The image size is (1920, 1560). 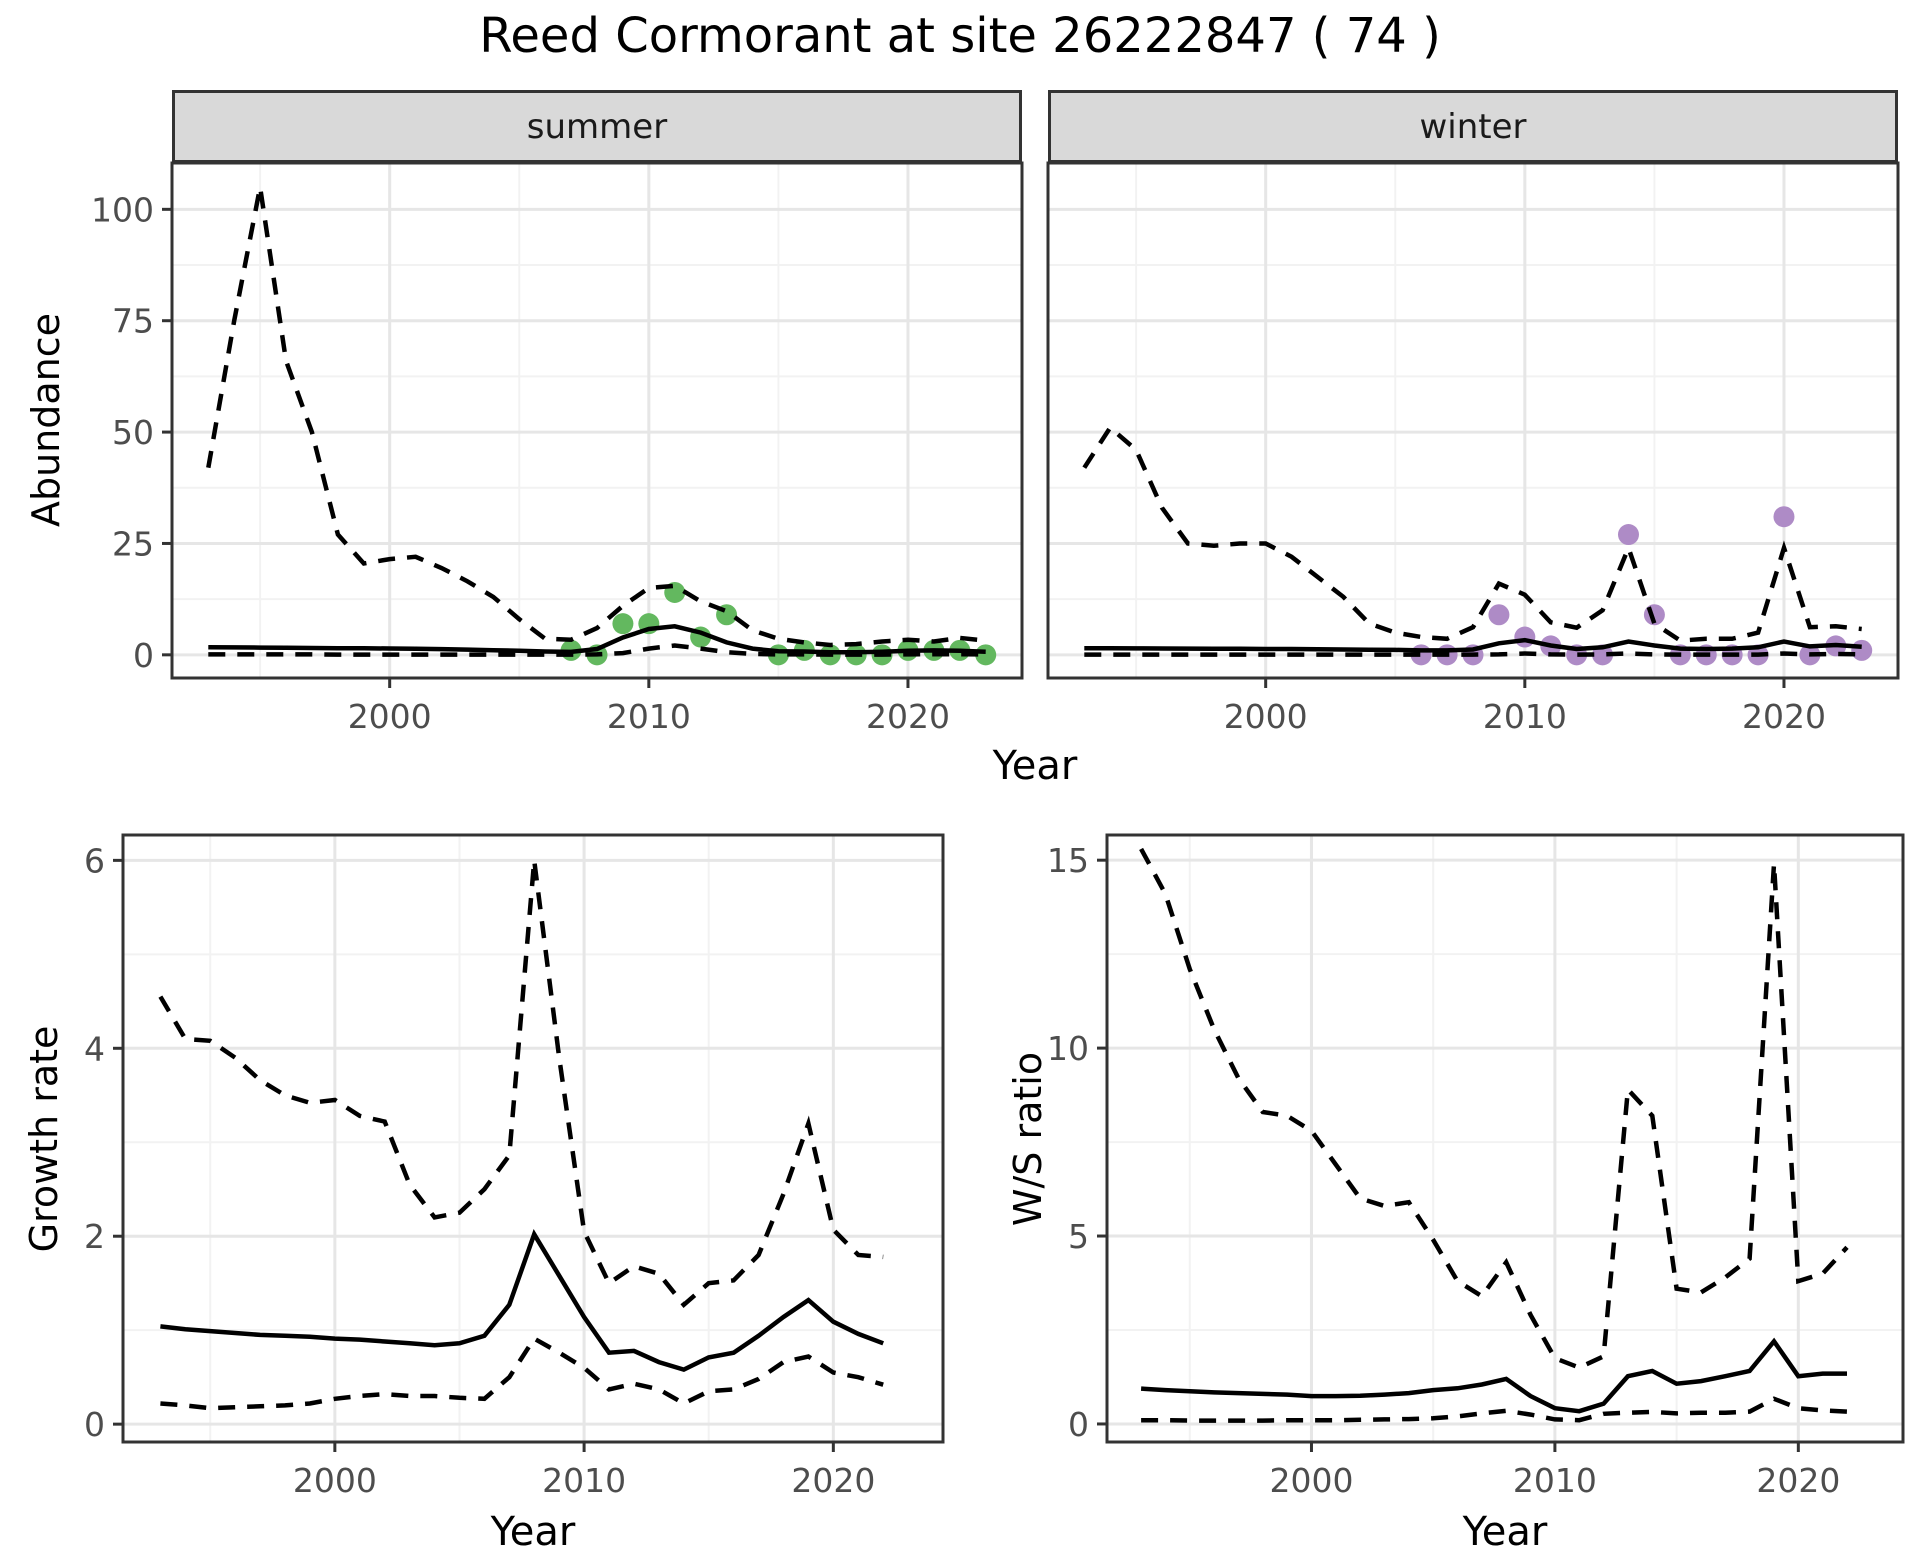 What do you see at coordinates (133, 321) in the screenshot?
I see `y-tick-label: 75` at bounding box center [133, 321].